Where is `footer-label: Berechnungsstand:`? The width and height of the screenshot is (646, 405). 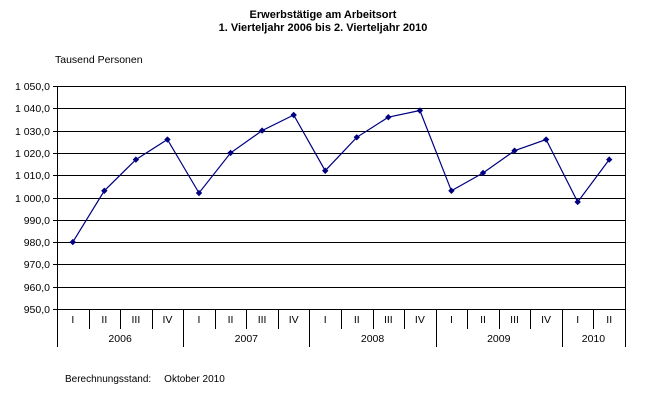 footer-label: Berechnungsstand: is located at coordinates (108, 379).